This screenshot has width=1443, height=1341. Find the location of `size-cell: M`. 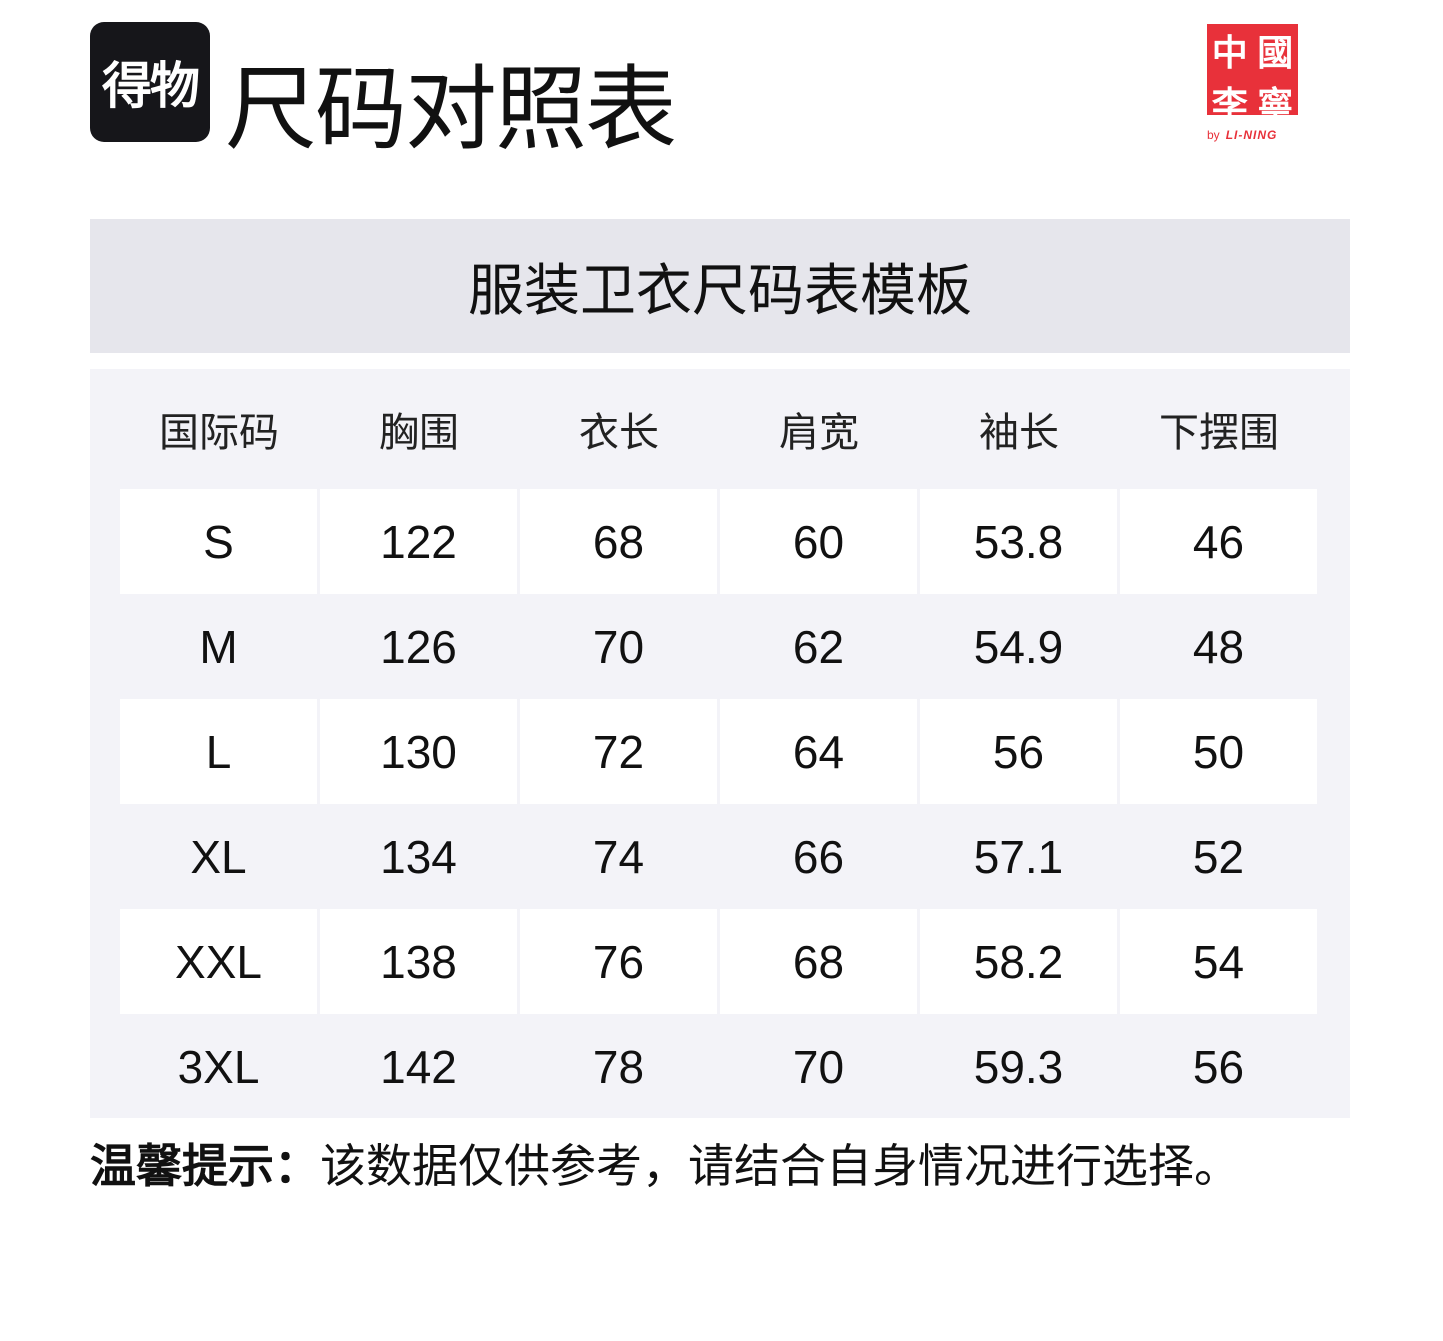

size-cell: M is located at coordinates (218, 646).